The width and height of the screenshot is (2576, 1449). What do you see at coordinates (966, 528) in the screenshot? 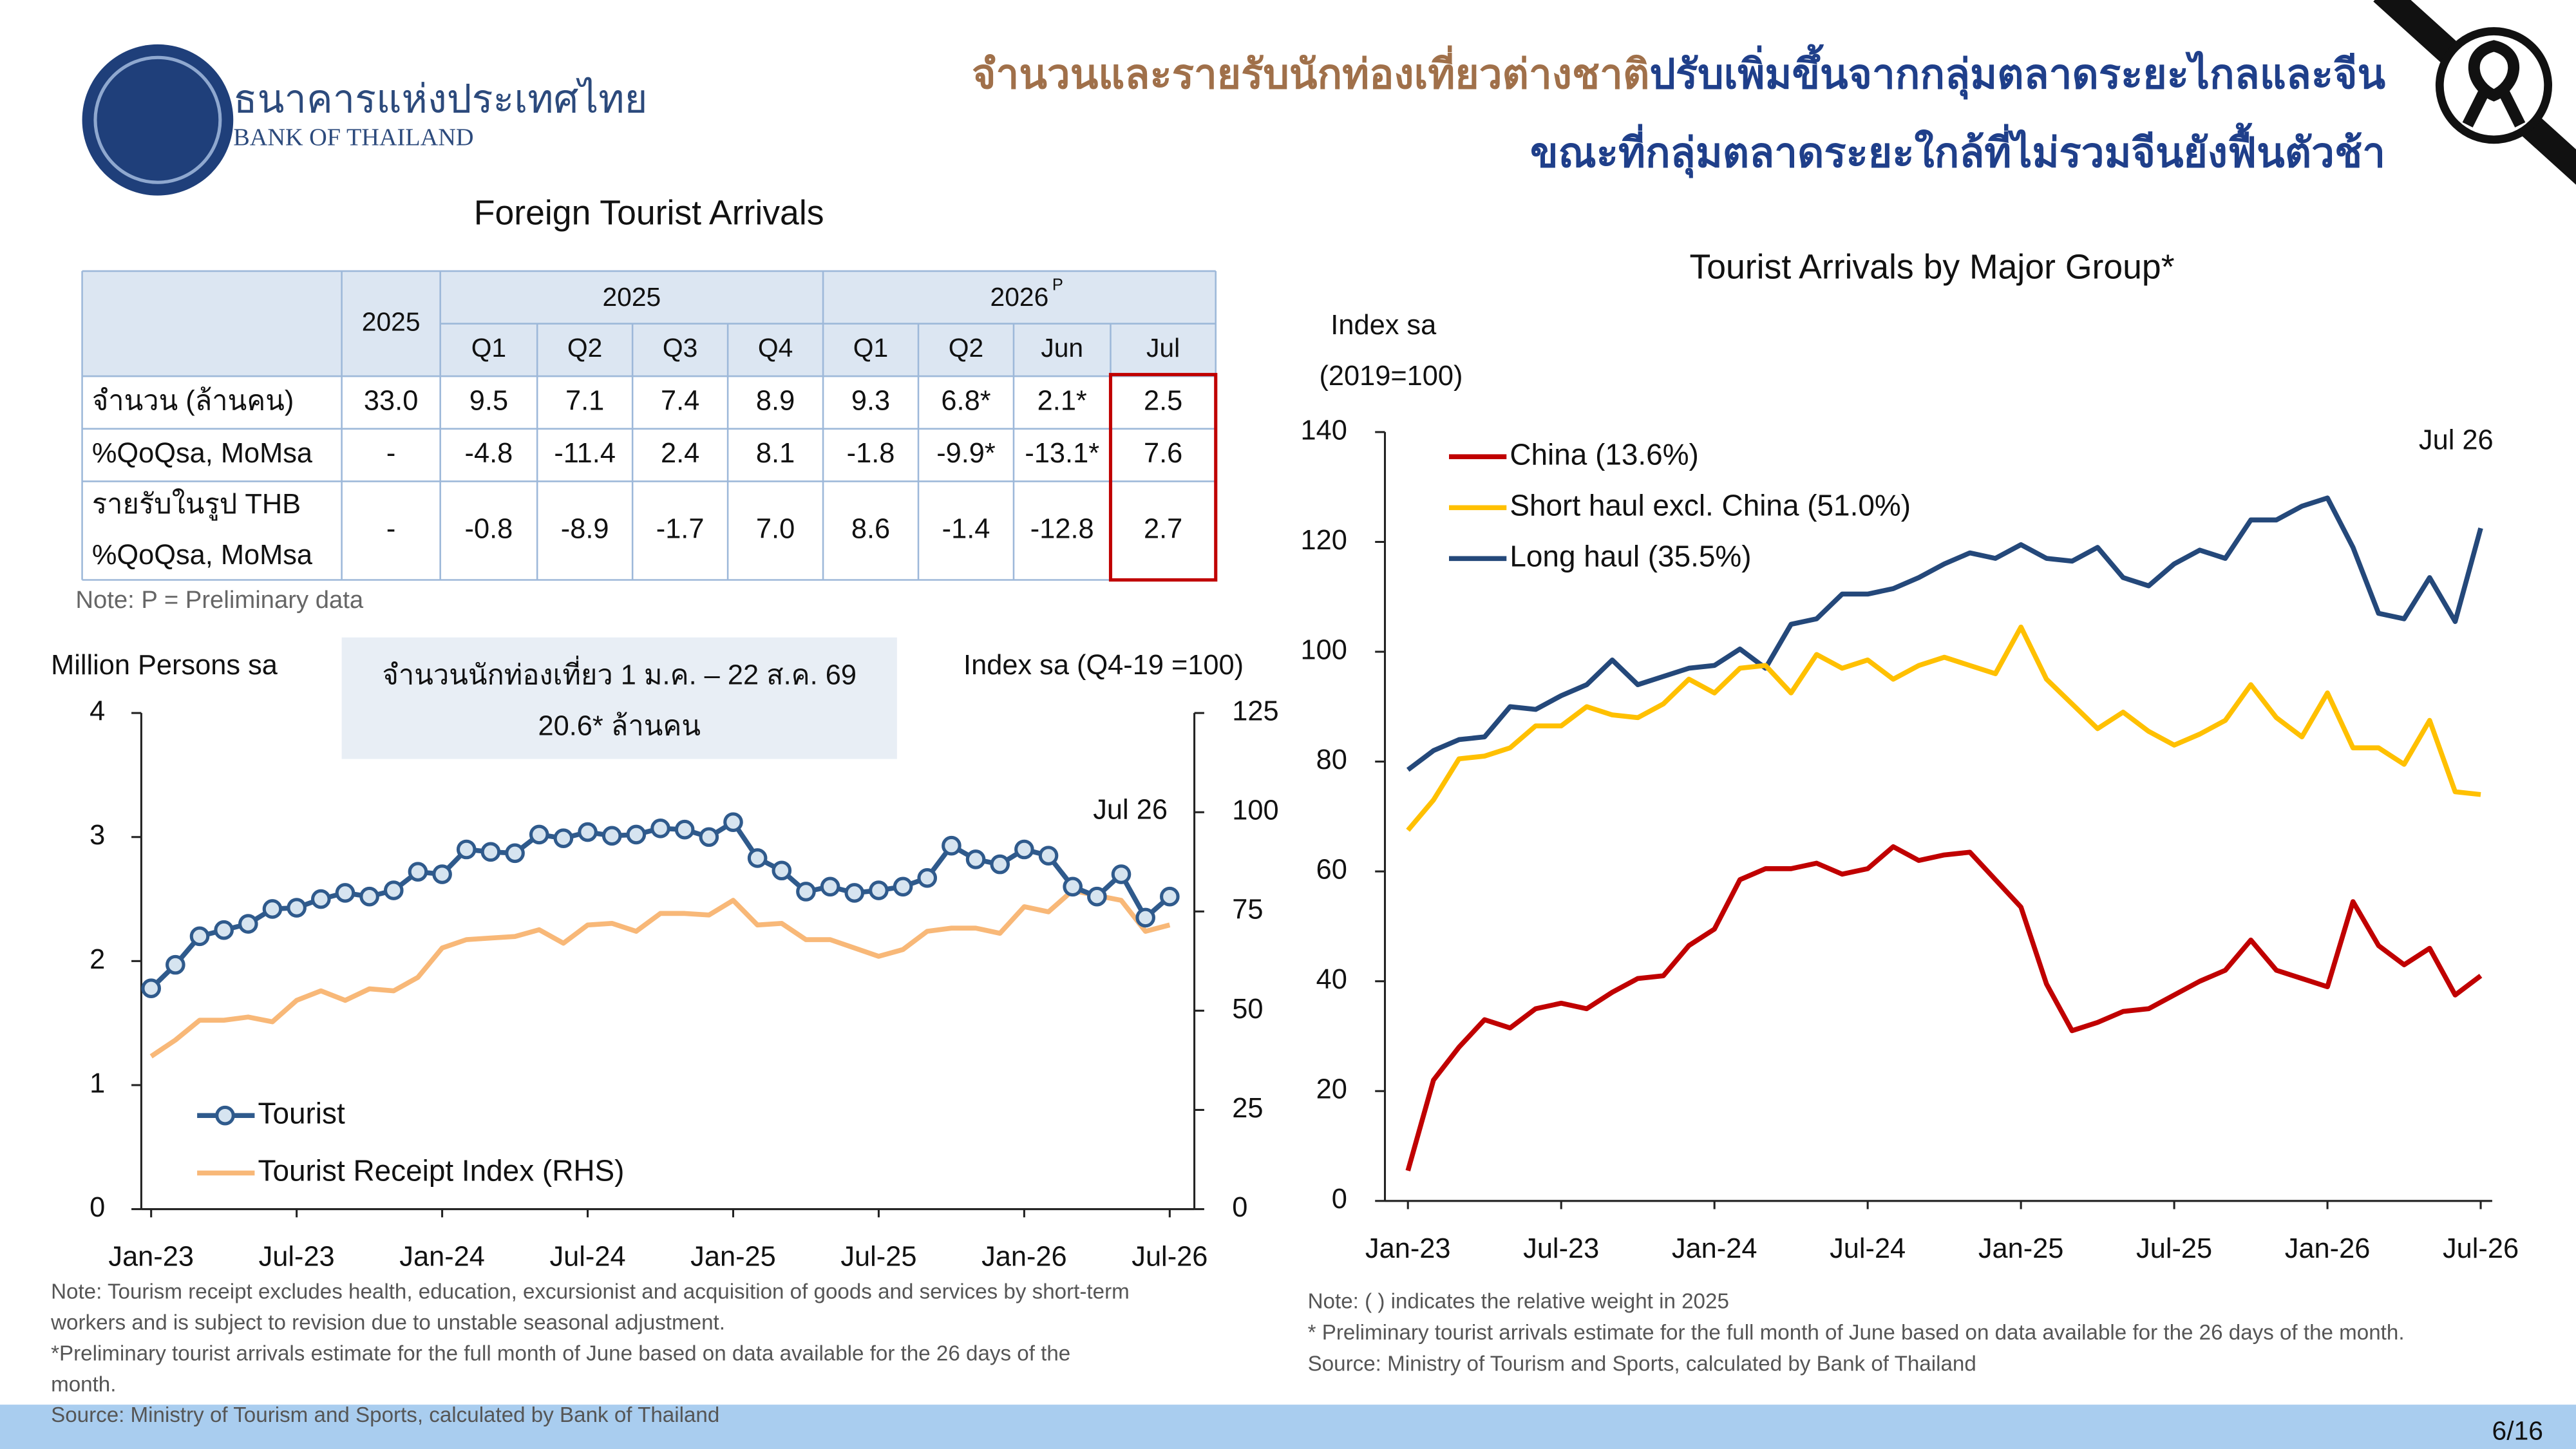
I see `table-cell: -1.4` at bounding box center [966, 528].